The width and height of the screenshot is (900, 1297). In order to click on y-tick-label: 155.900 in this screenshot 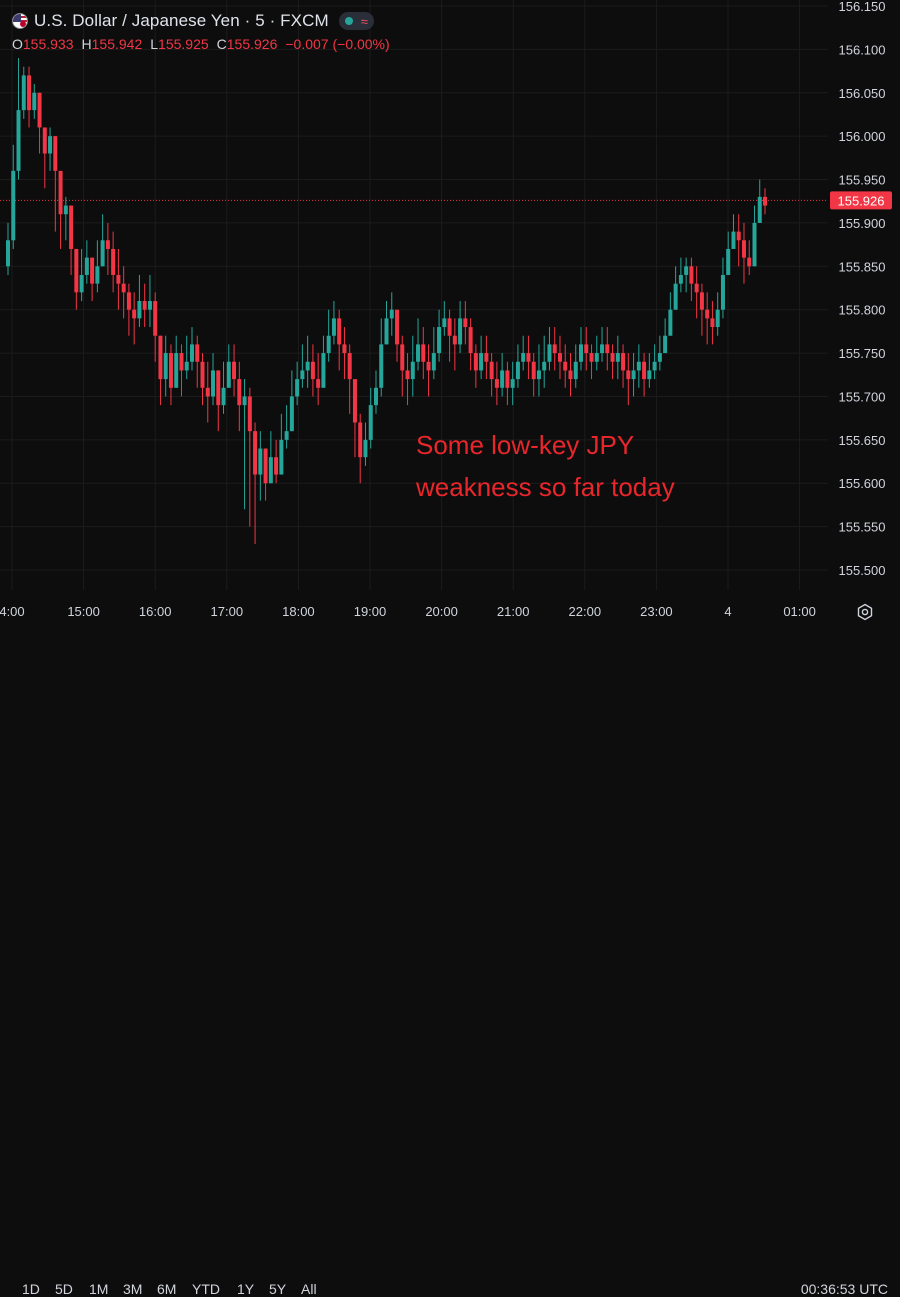, I will do `click(862, 223)`.